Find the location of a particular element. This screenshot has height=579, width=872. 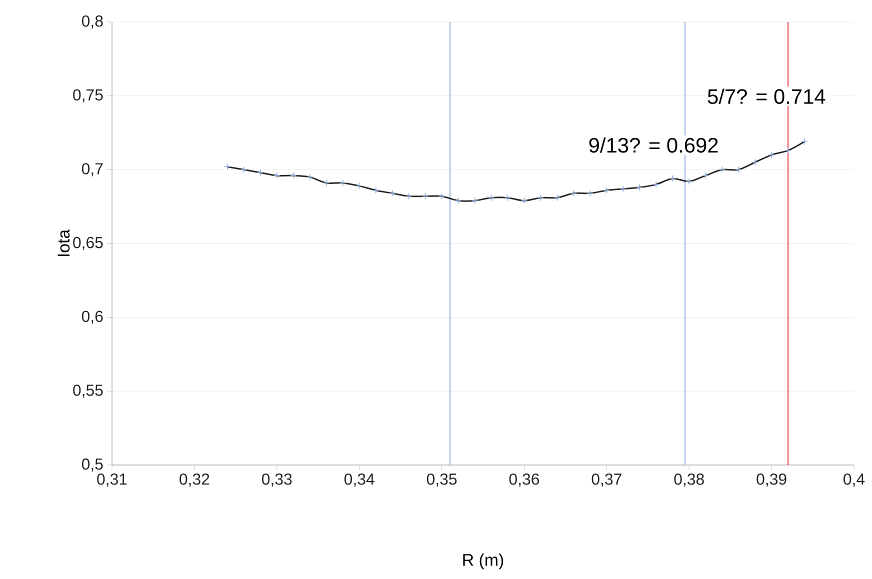

y-tick-label: 0,5 is located at coordinates (92, 465).